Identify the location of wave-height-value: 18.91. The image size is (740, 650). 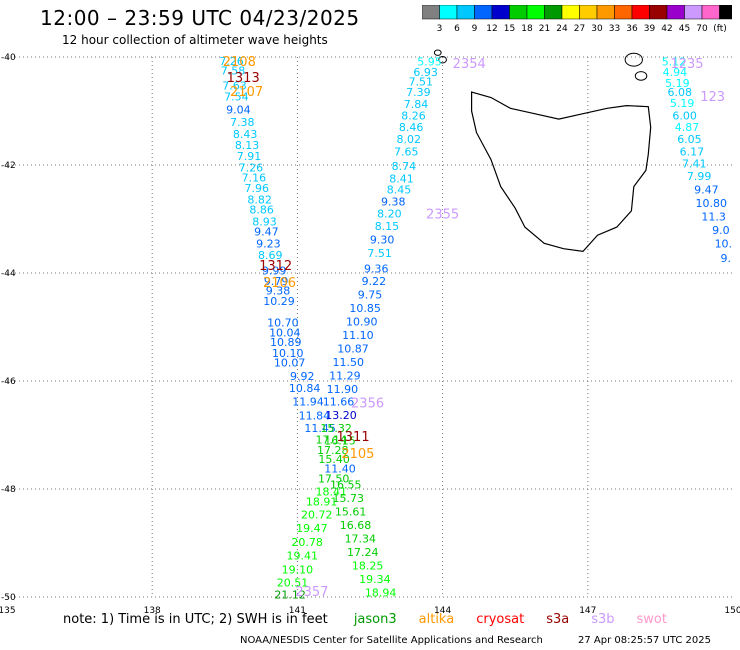
(322, 501).